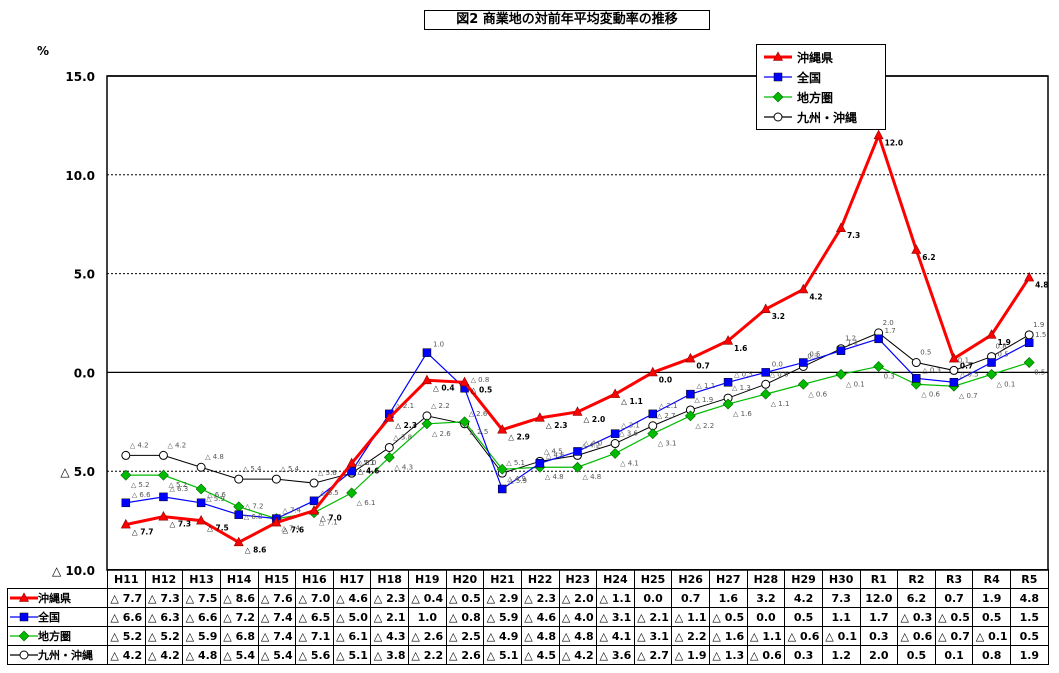  I want to click on legend-label: 全国, so click(809, 77).